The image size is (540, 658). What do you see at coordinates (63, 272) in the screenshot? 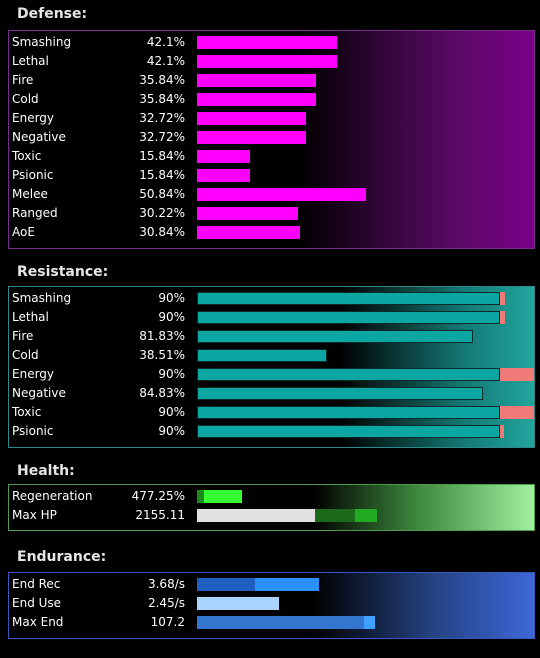
I see `resistance-title: Resistance:` at bounding box center [63, 272].